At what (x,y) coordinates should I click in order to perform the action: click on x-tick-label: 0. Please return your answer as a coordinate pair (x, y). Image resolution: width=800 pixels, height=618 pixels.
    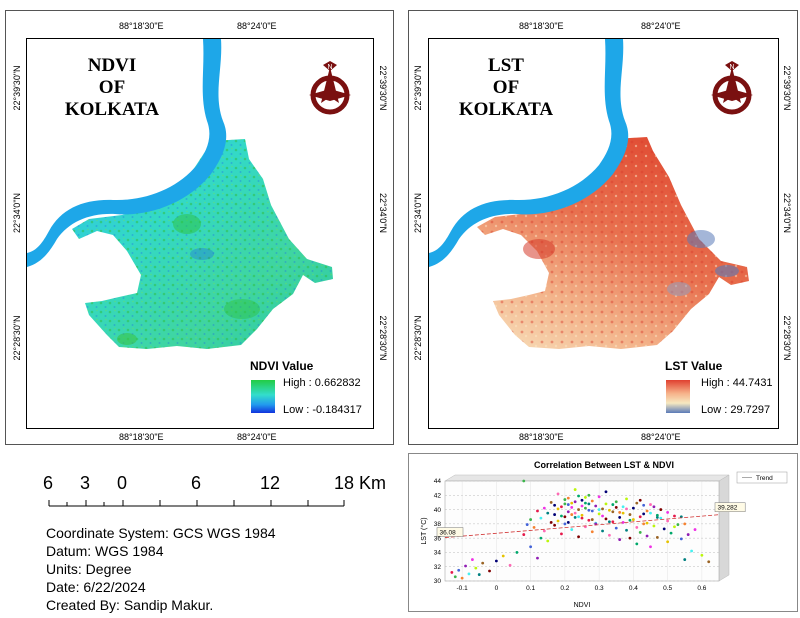
    Looking at the image, I should click on (497, 588).